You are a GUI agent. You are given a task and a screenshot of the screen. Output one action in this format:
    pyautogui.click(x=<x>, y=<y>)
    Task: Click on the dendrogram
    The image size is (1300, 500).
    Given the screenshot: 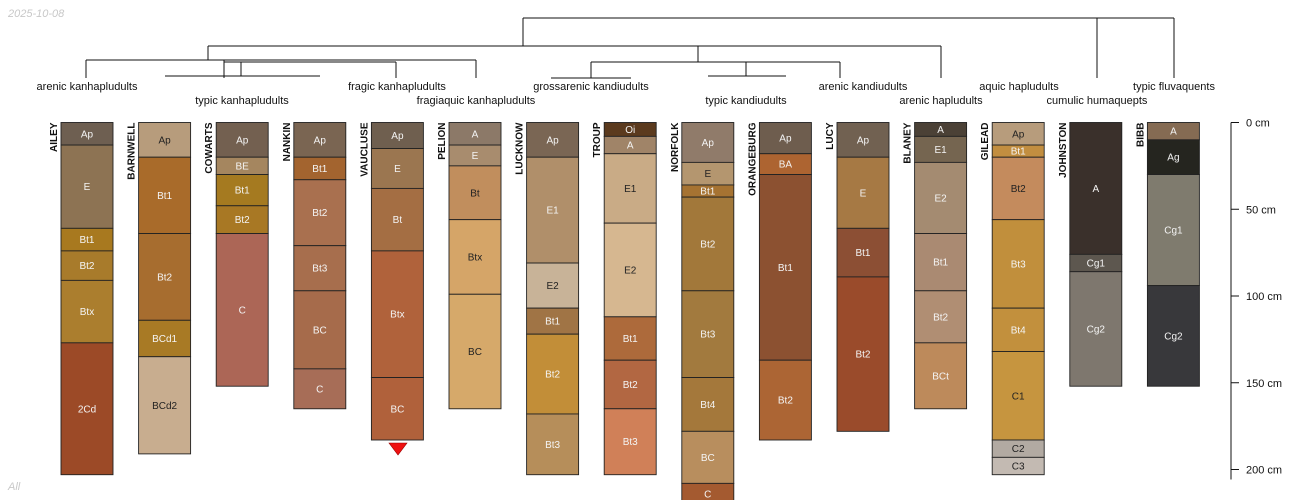 What is the action you would take?
    pyautogui.click(x=630, y=48)
    